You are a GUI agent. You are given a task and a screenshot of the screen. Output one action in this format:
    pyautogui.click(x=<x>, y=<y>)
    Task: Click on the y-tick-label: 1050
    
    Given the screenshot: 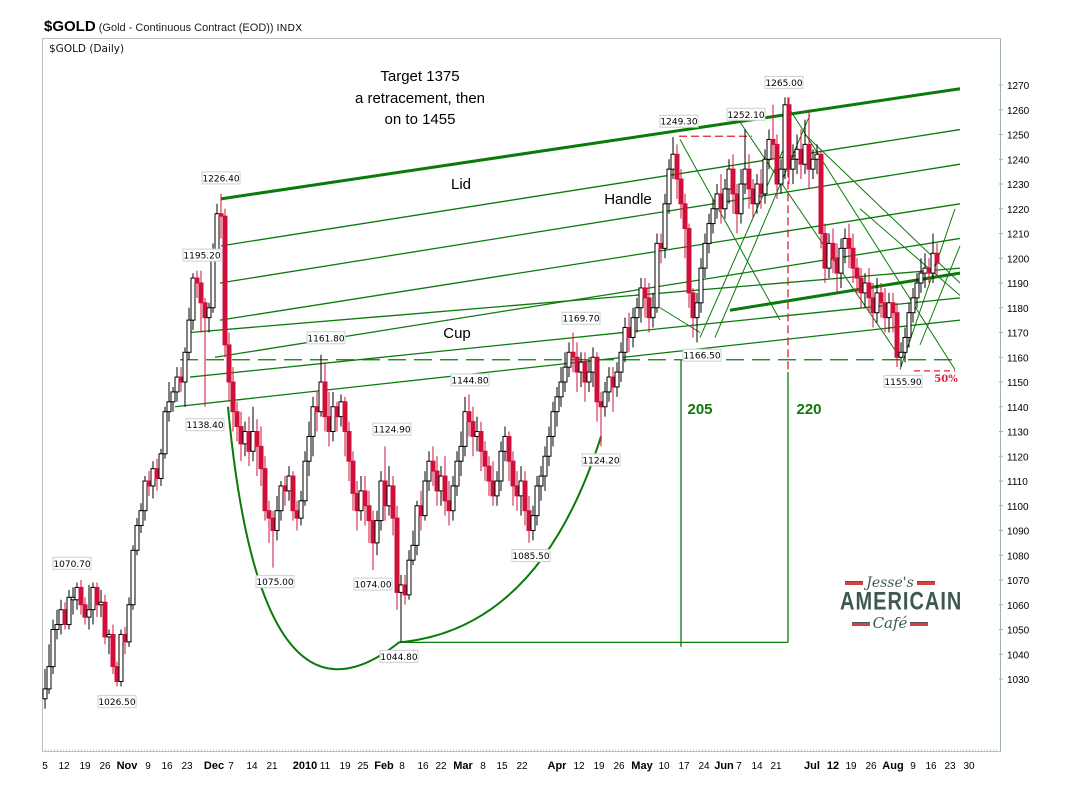 What is the action you would take?
    pyautogui.click(x=1018, y=631)
    